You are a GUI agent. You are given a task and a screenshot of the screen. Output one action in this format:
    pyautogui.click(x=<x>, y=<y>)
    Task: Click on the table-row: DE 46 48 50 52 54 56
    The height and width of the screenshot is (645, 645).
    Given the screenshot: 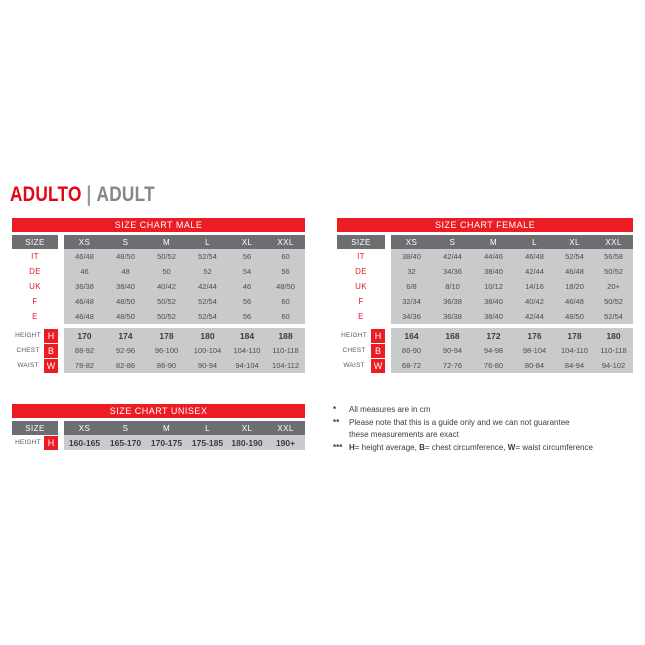 What is the action you would take?
    pyautogui.click(x=159, y=271)
    